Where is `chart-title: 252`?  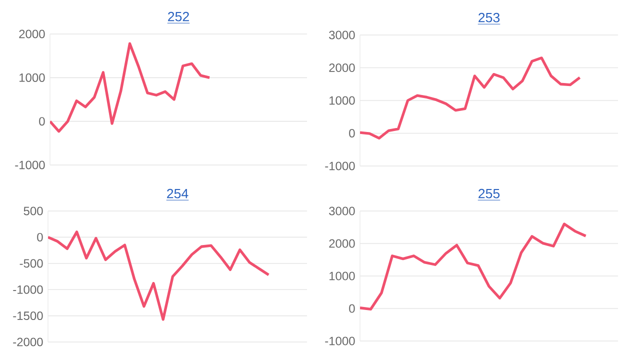
chart-title: 252 is located at coordinates (178, 17).